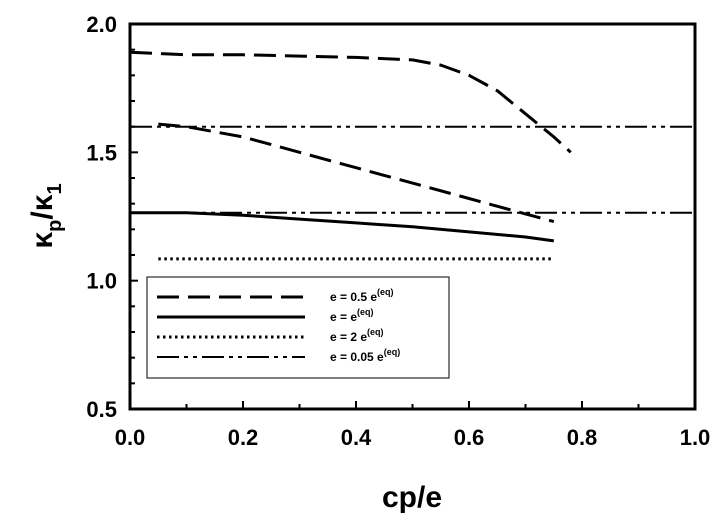  What do you see at coordinates (365, 355) in the screenshot?
I see `legend-label-3: e = 0.05 e(eq)` at bounding box center [365, 355].